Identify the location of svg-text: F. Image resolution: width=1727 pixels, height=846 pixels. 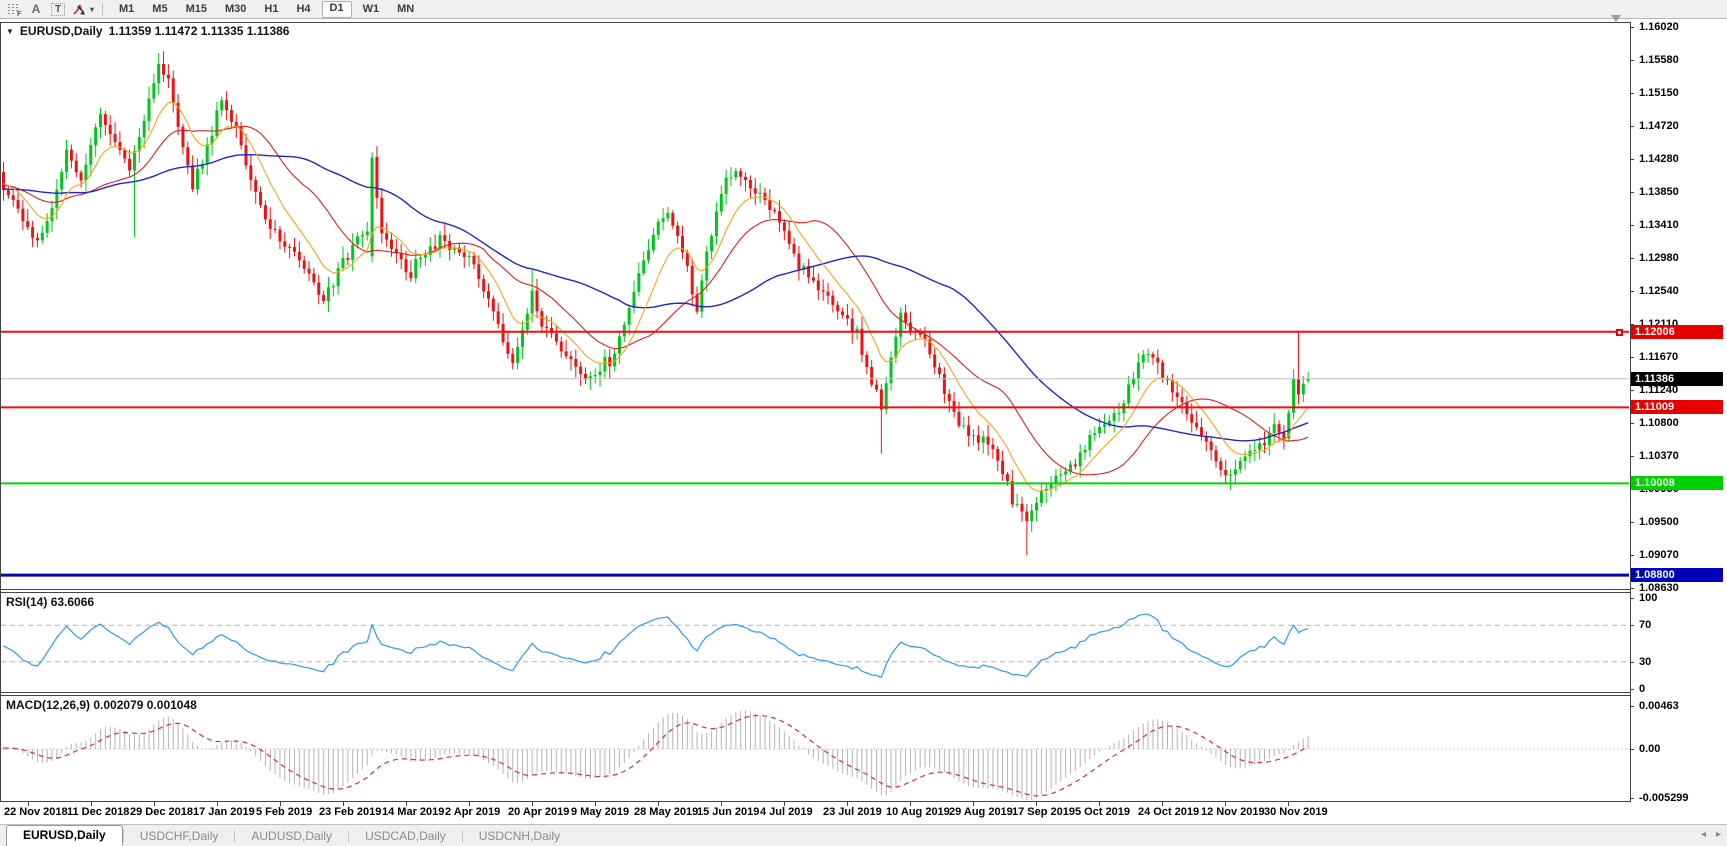
(19, 13).